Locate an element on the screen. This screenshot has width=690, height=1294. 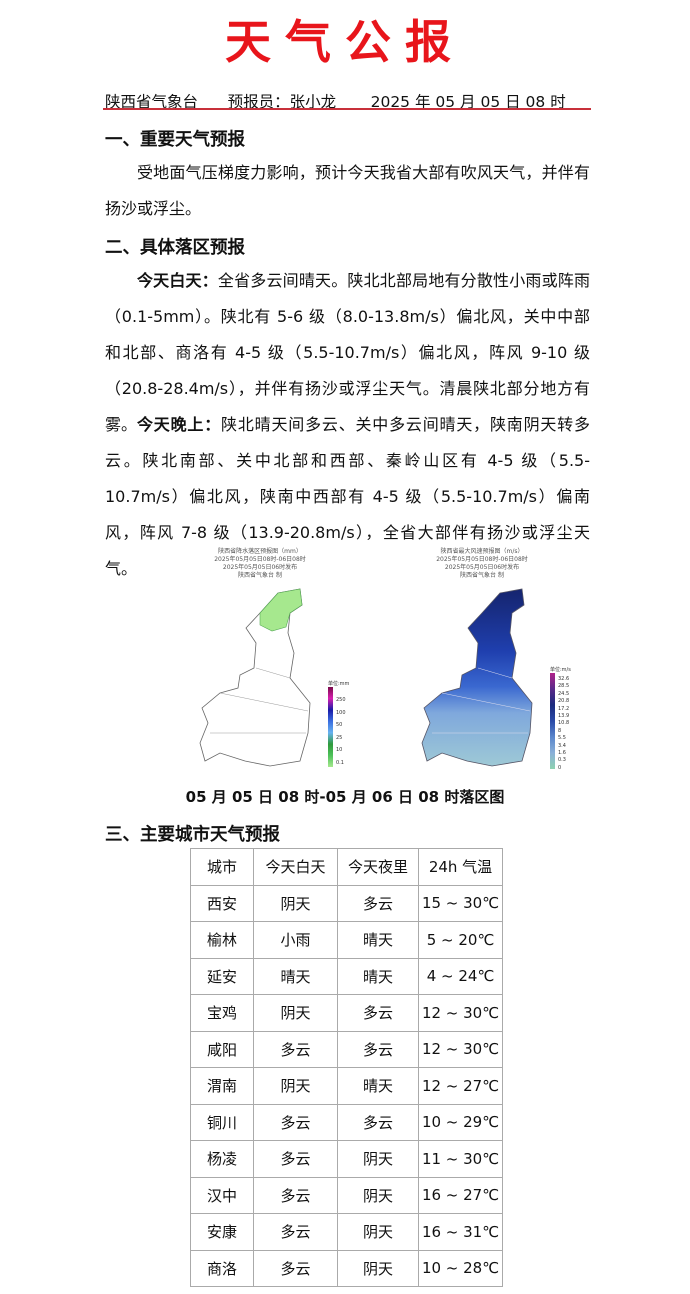
wind-map-issued: 2025年05月05日06时发布 is located at coordinates (482, 567).